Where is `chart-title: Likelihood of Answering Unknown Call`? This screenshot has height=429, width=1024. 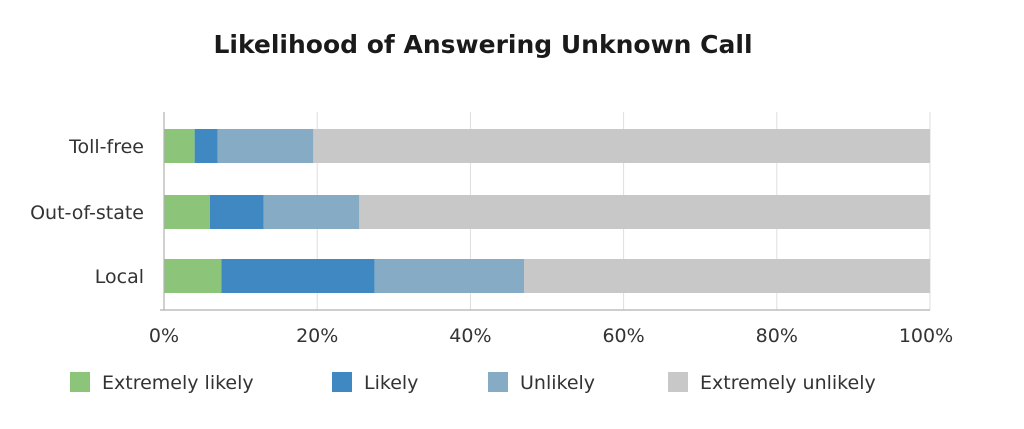 chart-title: Likelihood of Answering Unknown Call is located at coordinates (483, 44).